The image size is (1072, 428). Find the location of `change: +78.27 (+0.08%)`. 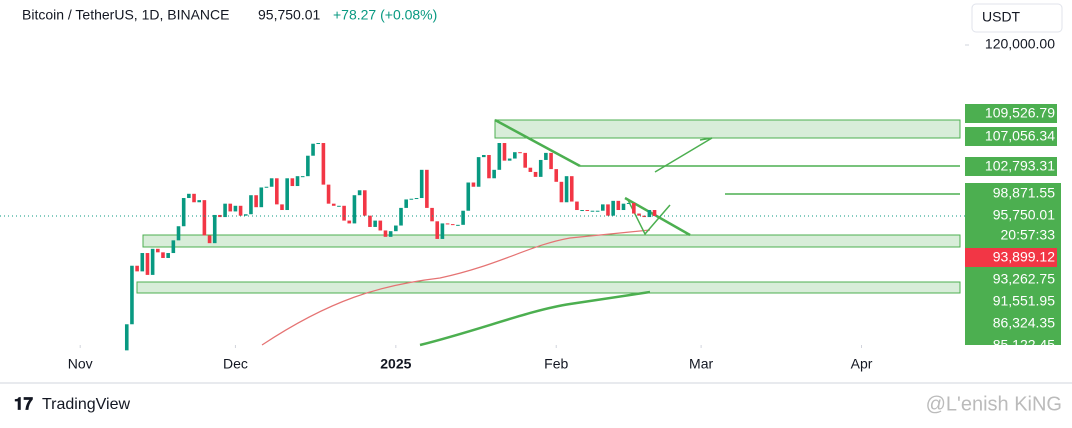

change: +78.27 (+0.08%) is located at coordinates (385, 15).